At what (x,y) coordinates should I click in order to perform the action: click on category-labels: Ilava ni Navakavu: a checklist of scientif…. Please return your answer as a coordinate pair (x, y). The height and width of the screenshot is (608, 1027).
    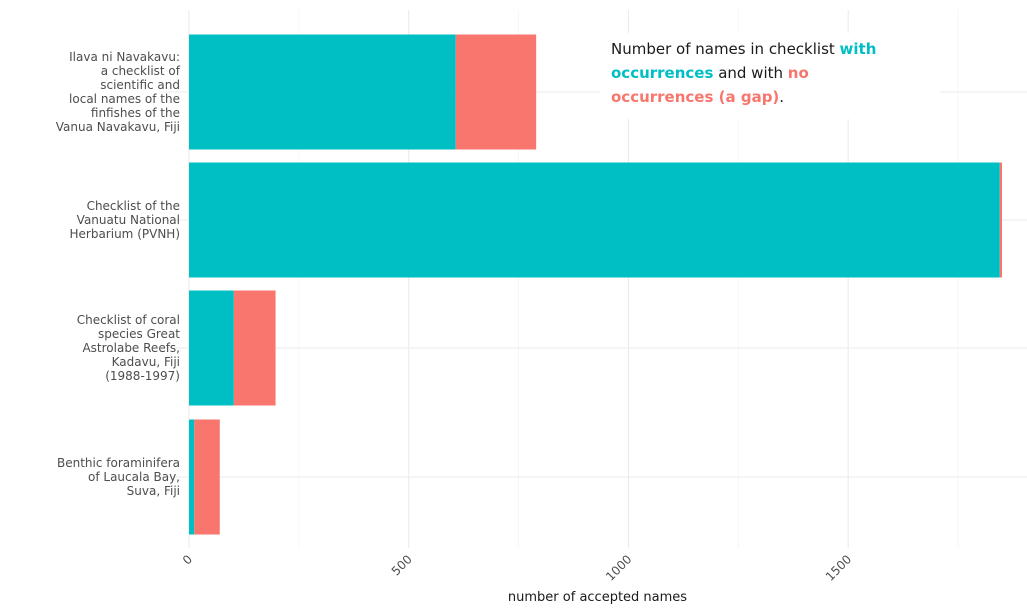
    Looking at the image, I should click on (118, 274).